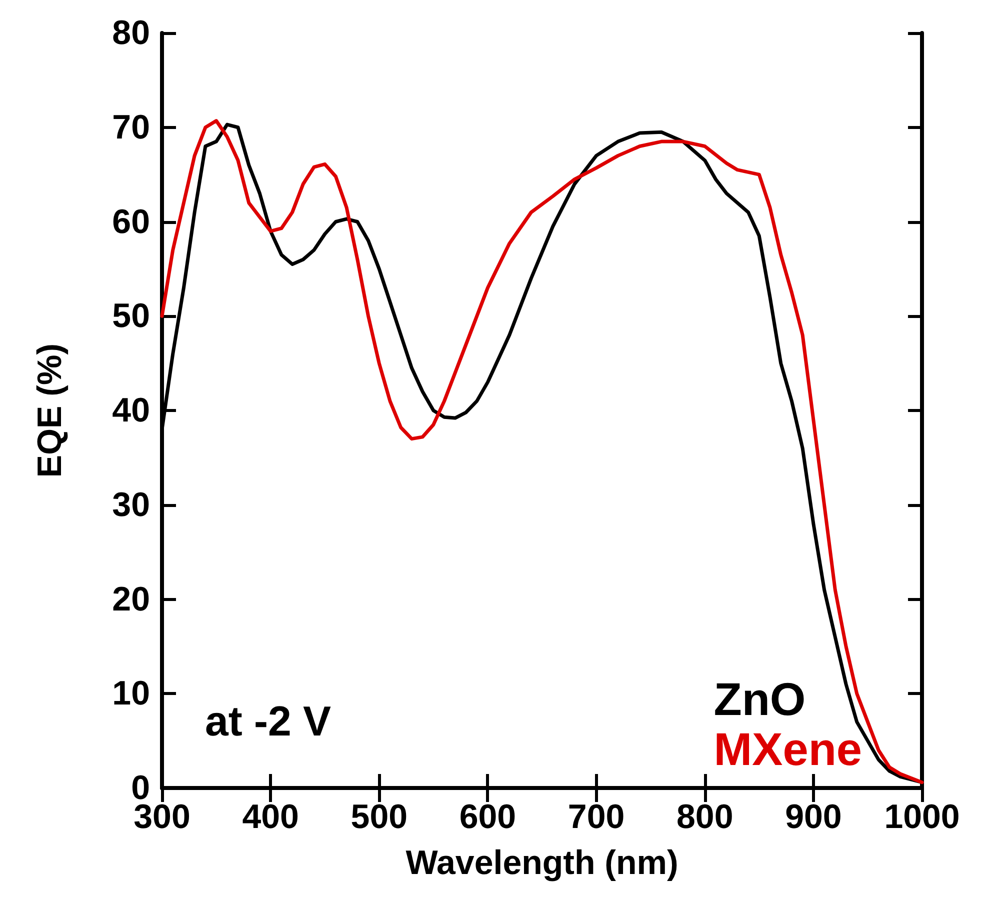 The image size is (987, 919). What do you see at coordinates (131, 411) in the screenshot?
I see `y-tick-label: 40` at bounding box center [131, 411].